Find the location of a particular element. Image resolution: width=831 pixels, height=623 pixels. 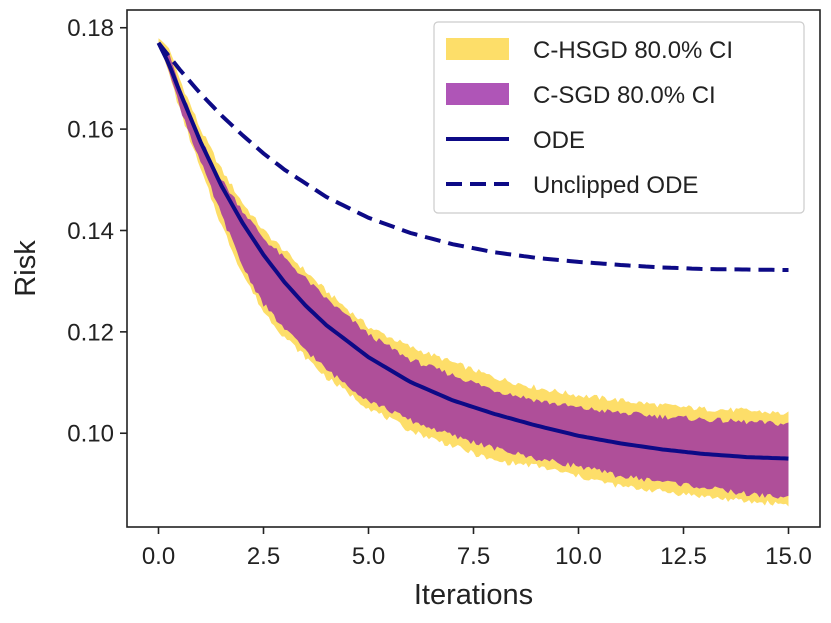

y-tick-label: 0.12 is located at coordinates (90, 332).